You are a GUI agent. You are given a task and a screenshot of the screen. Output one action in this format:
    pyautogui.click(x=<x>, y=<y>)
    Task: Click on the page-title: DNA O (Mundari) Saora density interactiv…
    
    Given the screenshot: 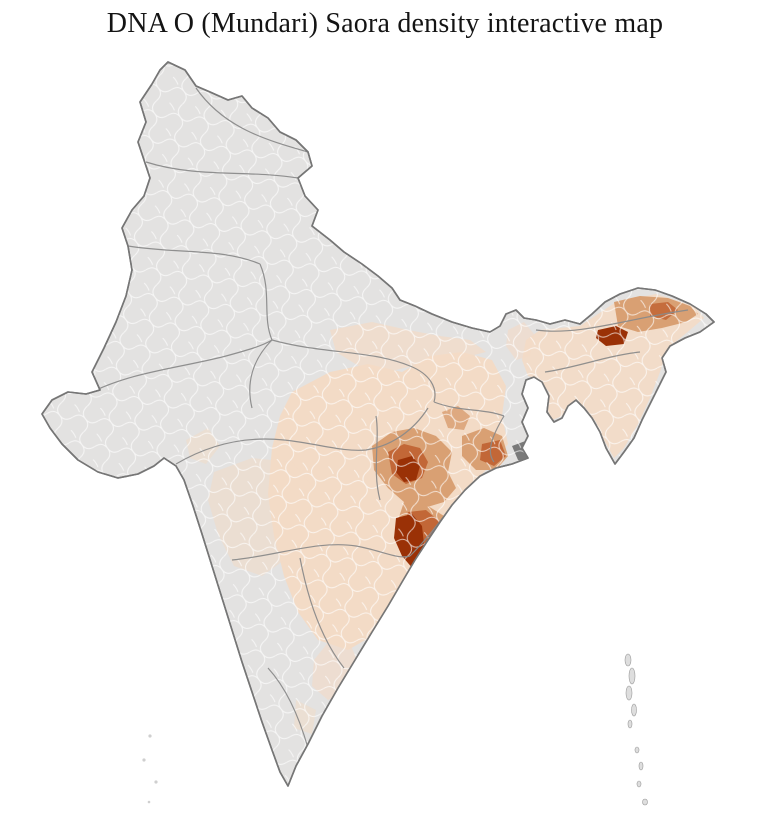 What is the action you would take?
    pyautogui.click(x=385, y=23)
    